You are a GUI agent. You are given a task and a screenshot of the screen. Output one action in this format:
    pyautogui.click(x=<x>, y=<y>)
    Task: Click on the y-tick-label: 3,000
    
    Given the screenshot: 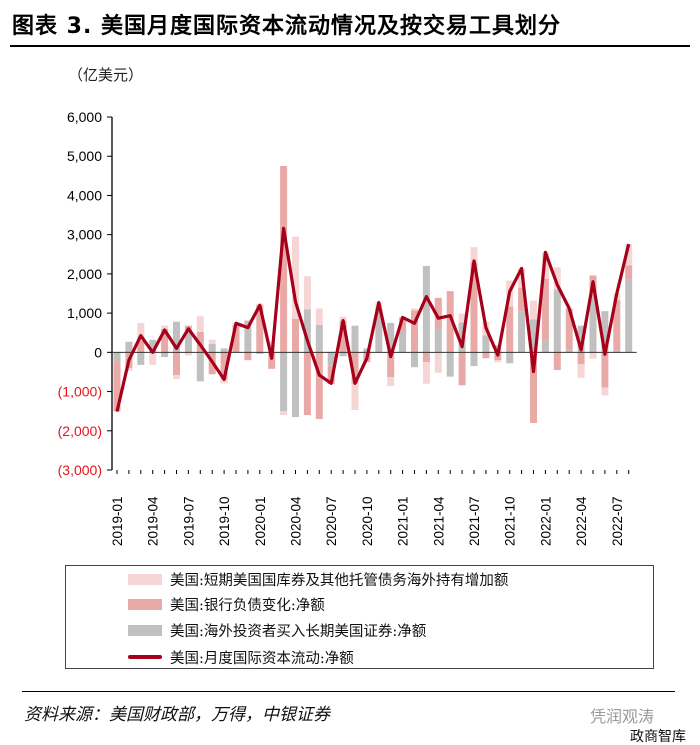 What is the action you would take?
    pyautogui.click(x=84, y=235)
    